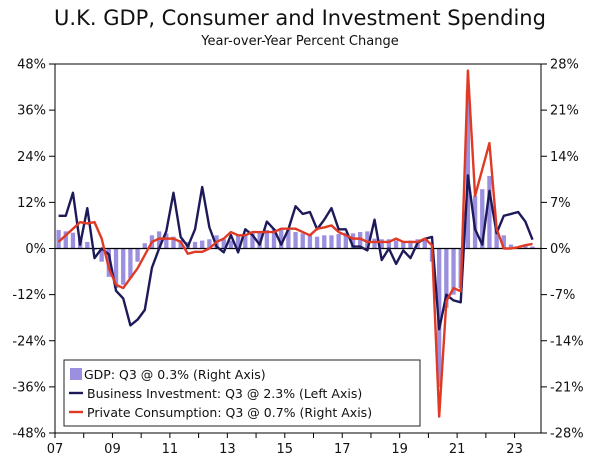 The width and height of the screenshot is (600, 460). What do you see at coordinates (29, 295) in the screenshot?
I see `left-tick-label: -12%` at bounding box center [29, 295].